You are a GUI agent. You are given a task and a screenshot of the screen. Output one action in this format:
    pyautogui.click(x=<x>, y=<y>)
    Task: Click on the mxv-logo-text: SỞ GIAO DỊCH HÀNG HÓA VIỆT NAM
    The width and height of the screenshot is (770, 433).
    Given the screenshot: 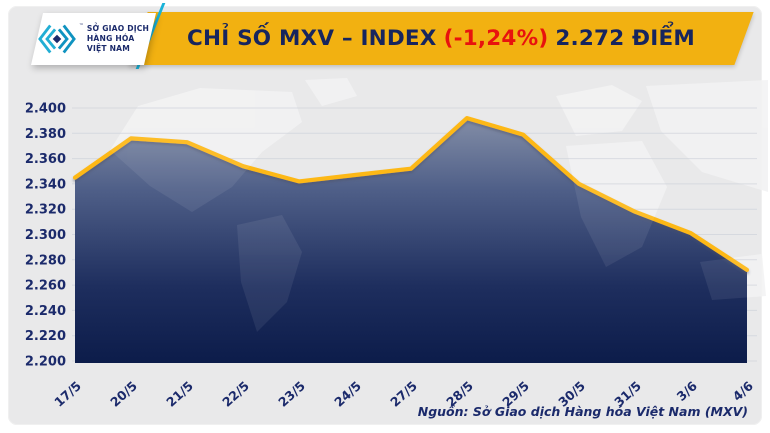 What is the action you would take?
    pyautogui.click(x=118, y=39)
    